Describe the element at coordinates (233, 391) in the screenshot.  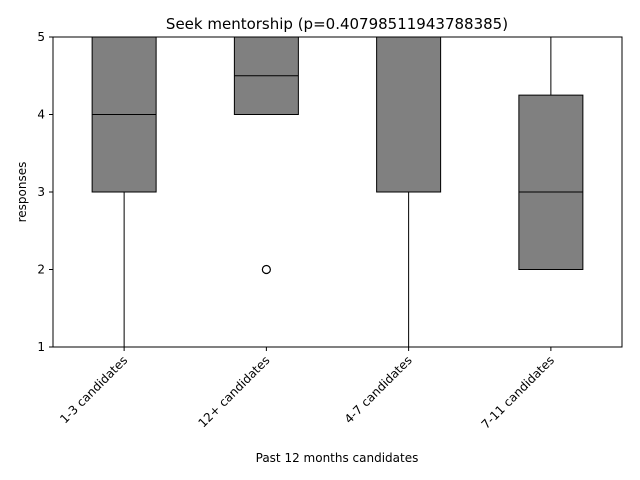
I see `x-tick-label: 12+ candidates` at that location.